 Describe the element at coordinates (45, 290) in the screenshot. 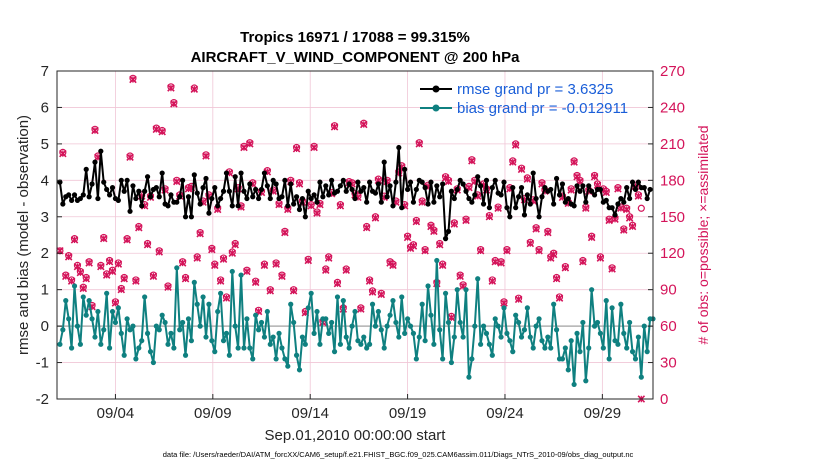

I see `y-tick-label-left: 1` at that location.